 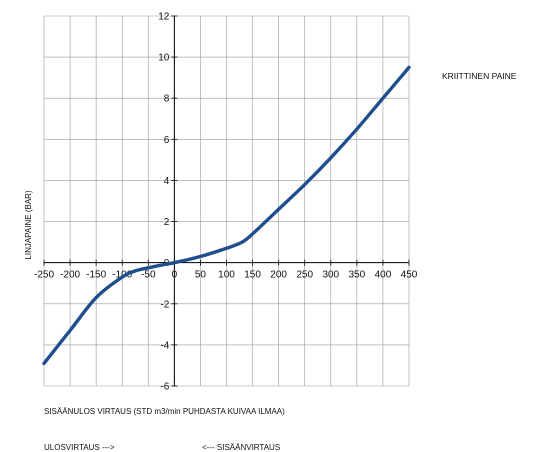 I want to click on x-tick-label: -50, so click(x=148, y=275).